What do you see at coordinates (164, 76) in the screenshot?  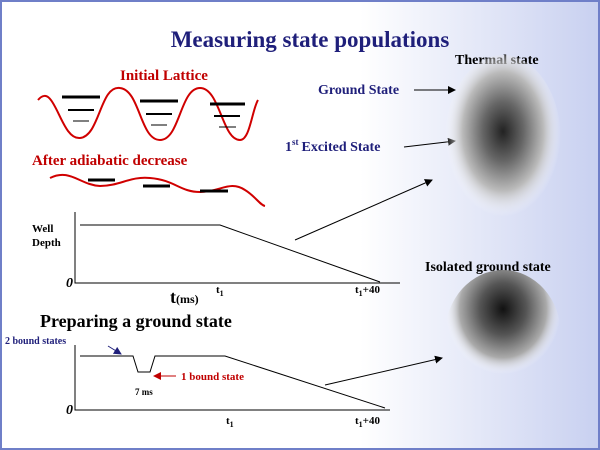 I see `initial-lattice-label: Initial Lattice` at bounding box center [164, 76].